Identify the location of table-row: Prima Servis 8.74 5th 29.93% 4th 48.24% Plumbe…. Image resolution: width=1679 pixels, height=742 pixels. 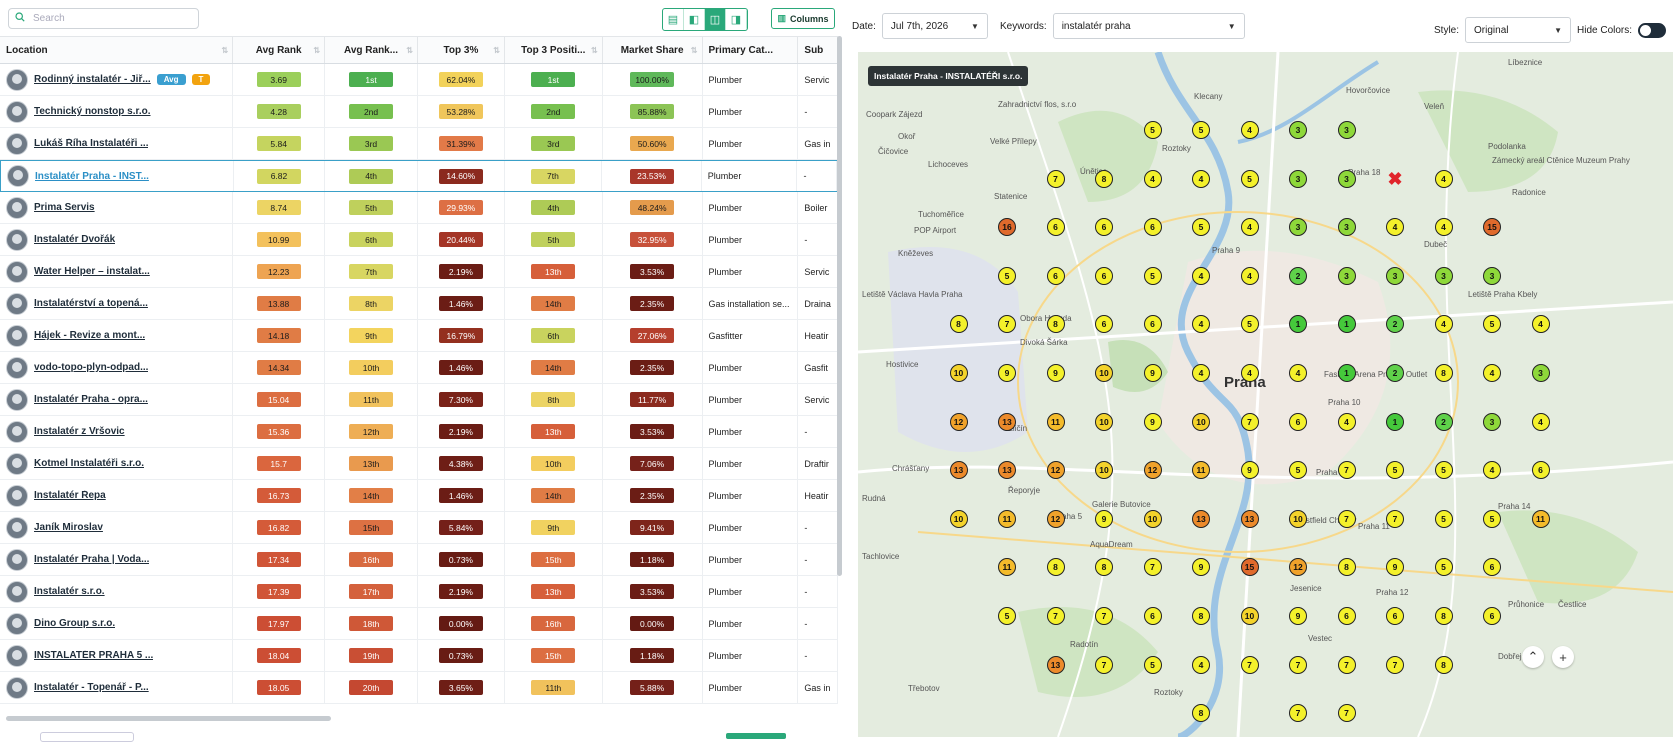
(419, 208).